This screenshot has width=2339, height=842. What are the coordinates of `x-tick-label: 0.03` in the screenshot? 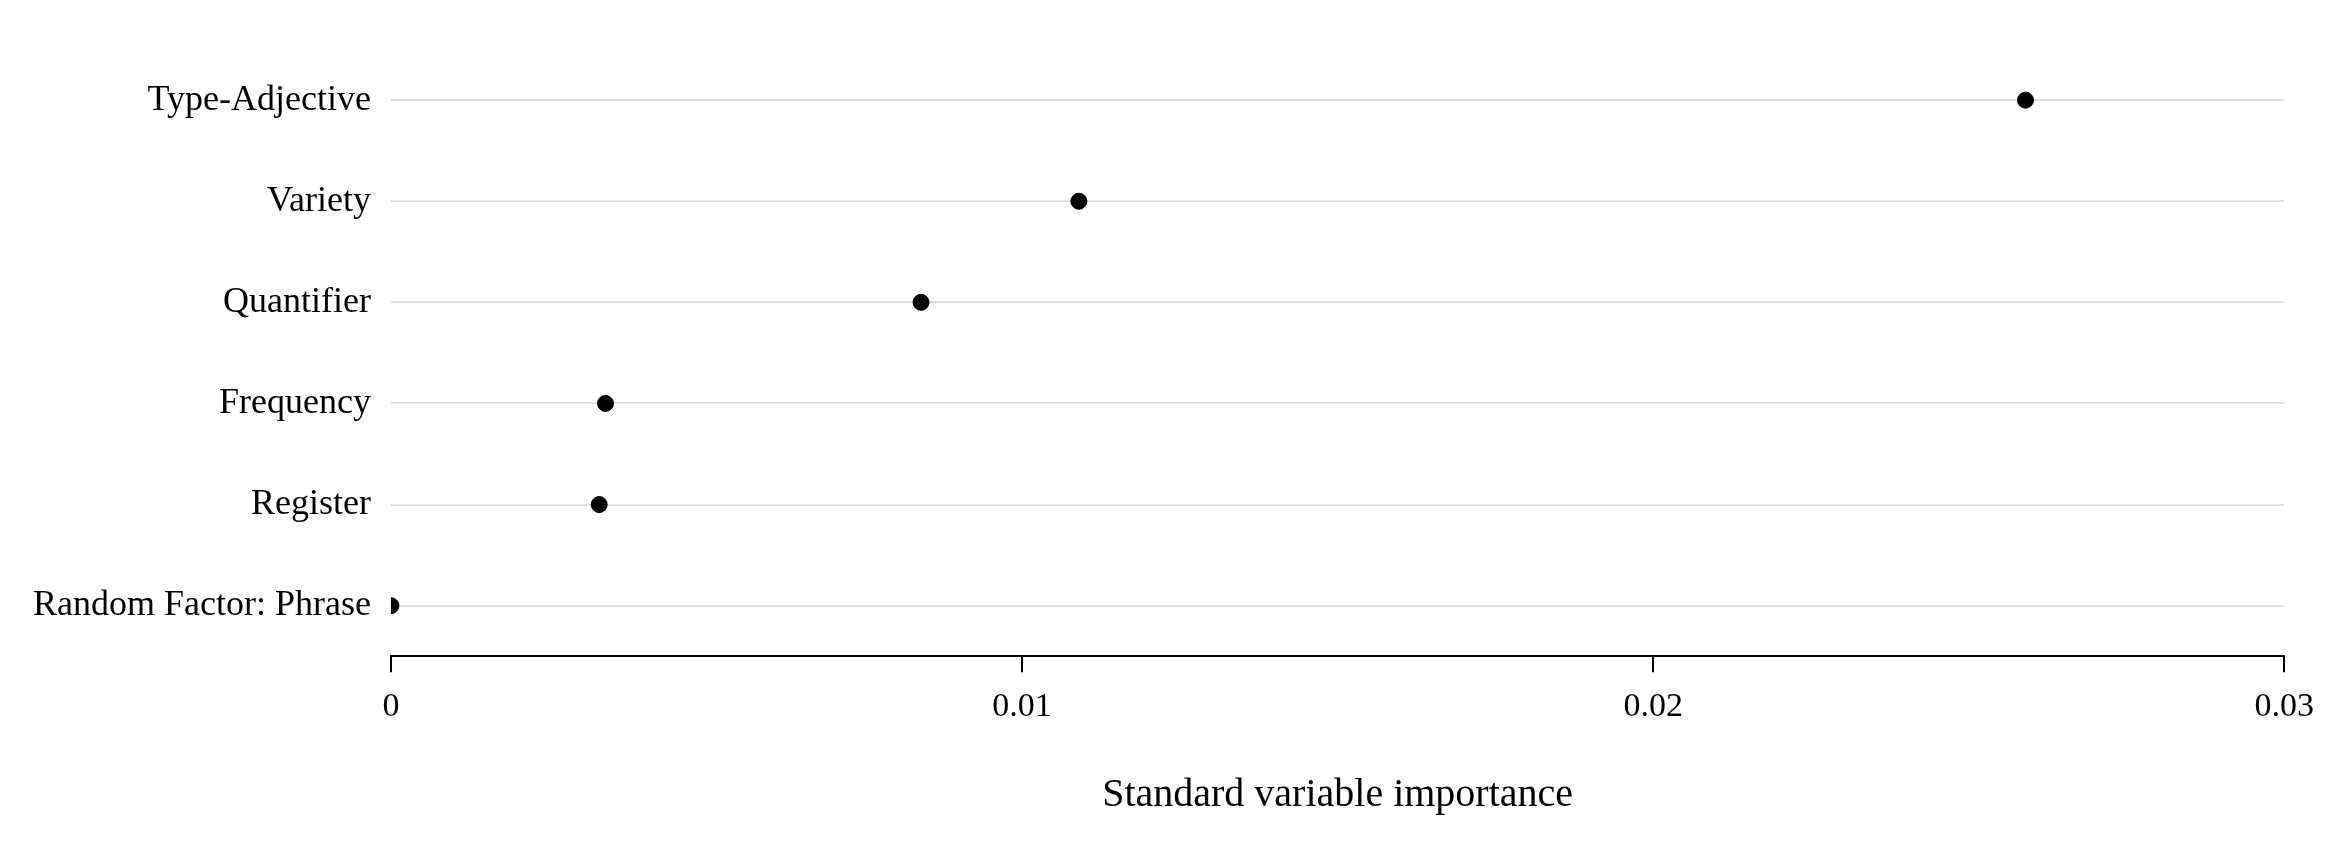 It's located at (2284, 704).